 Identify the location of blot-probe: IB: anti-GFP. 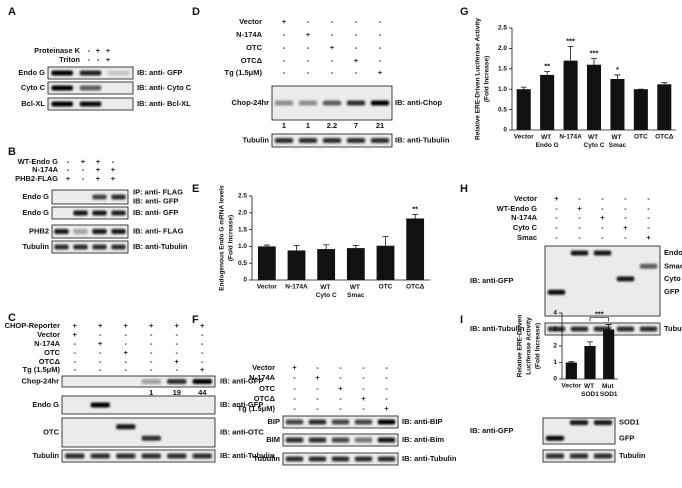
(491, 430).